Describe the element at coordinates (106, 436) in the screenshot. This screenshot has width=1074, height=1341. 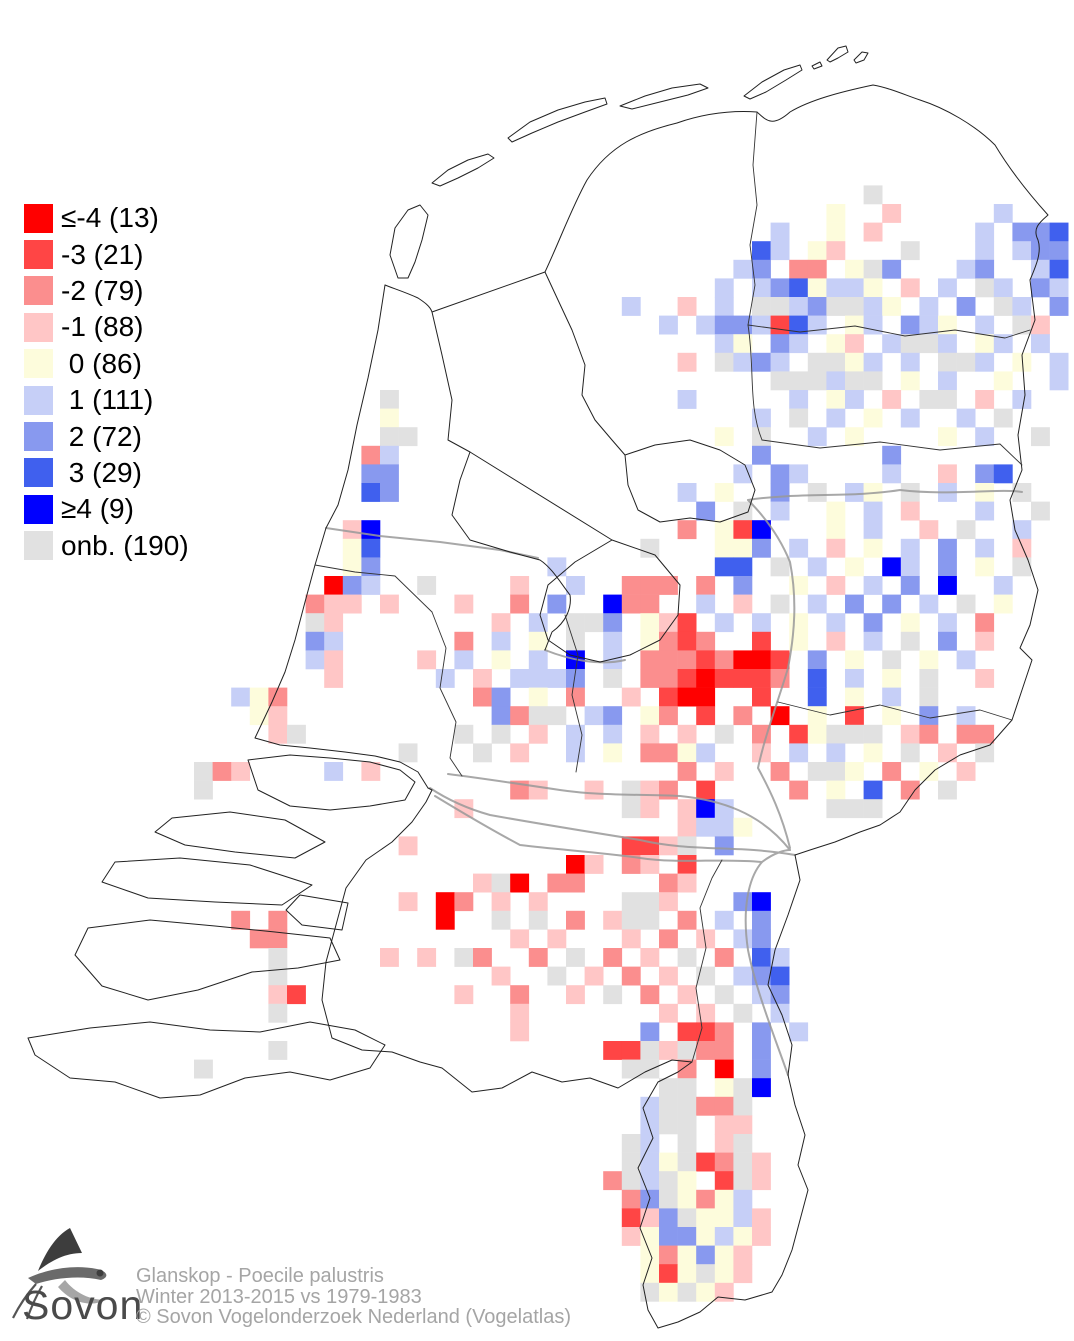
I see `legend-item: 2 (72)` at that location.